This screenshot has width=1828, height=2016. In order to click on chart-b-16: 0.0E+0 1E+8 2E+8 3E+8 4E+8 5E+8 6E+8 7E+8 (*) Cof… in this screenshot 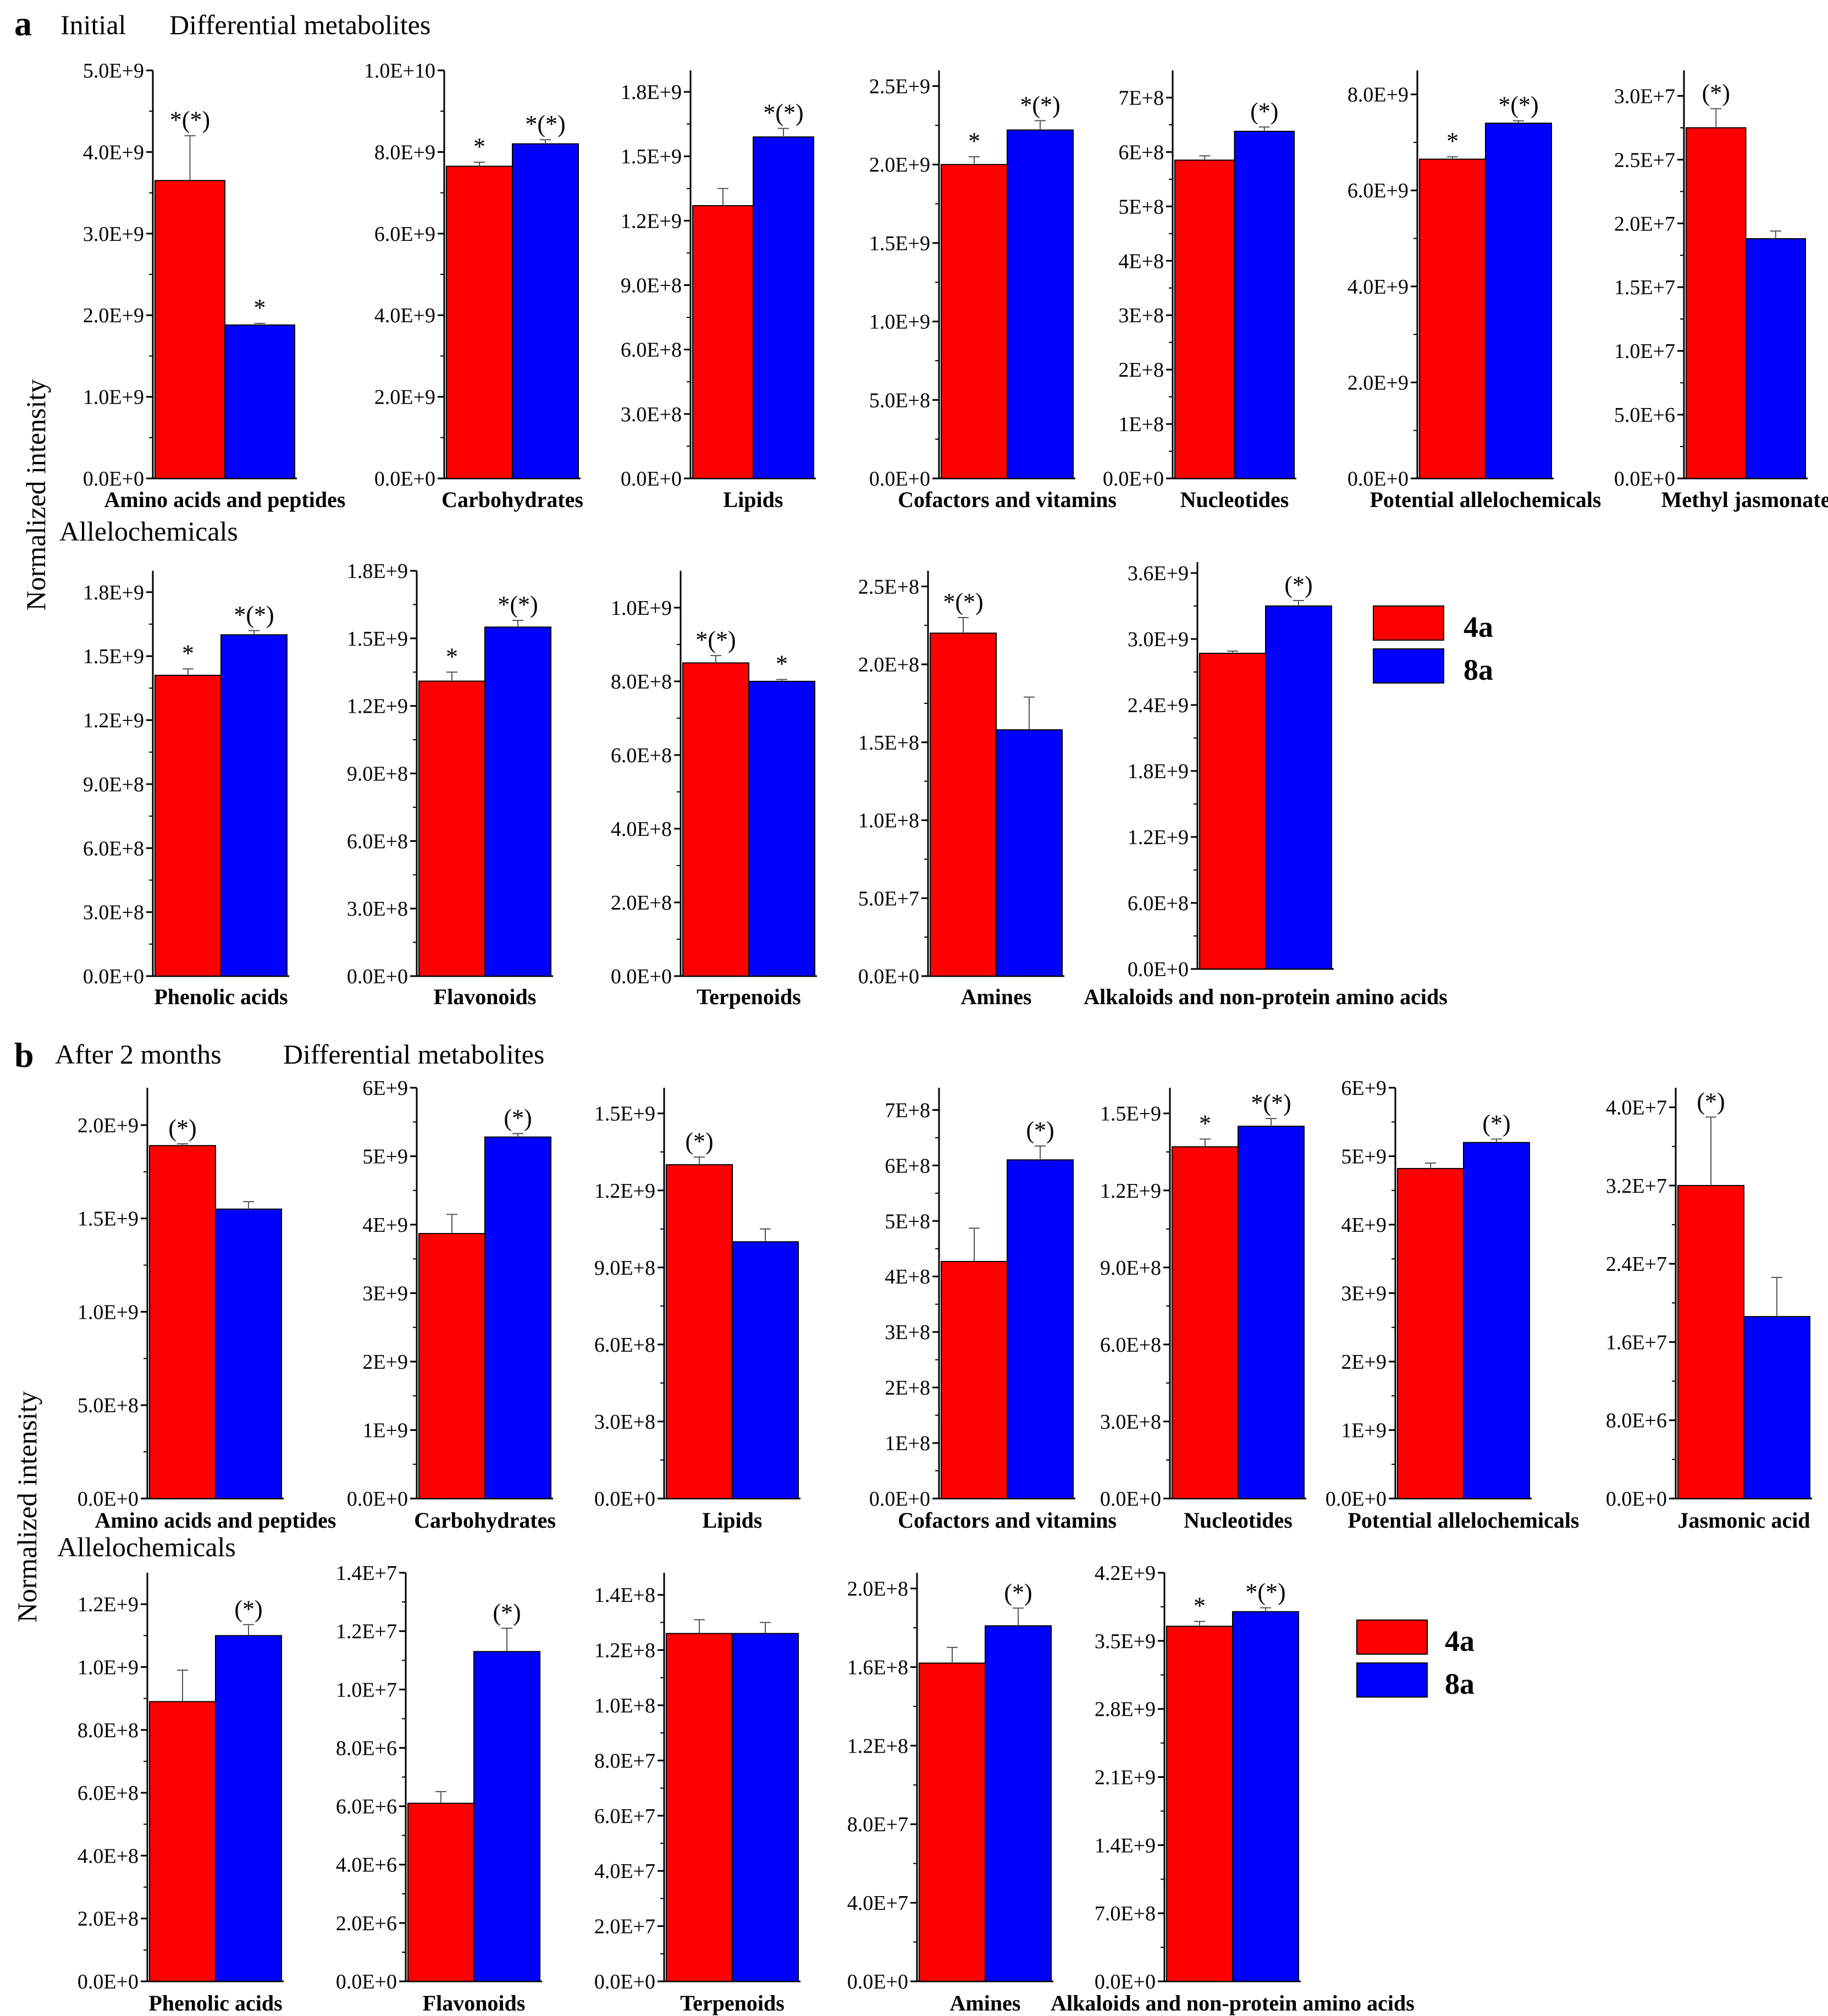, I will do `click(993, 1310)`.